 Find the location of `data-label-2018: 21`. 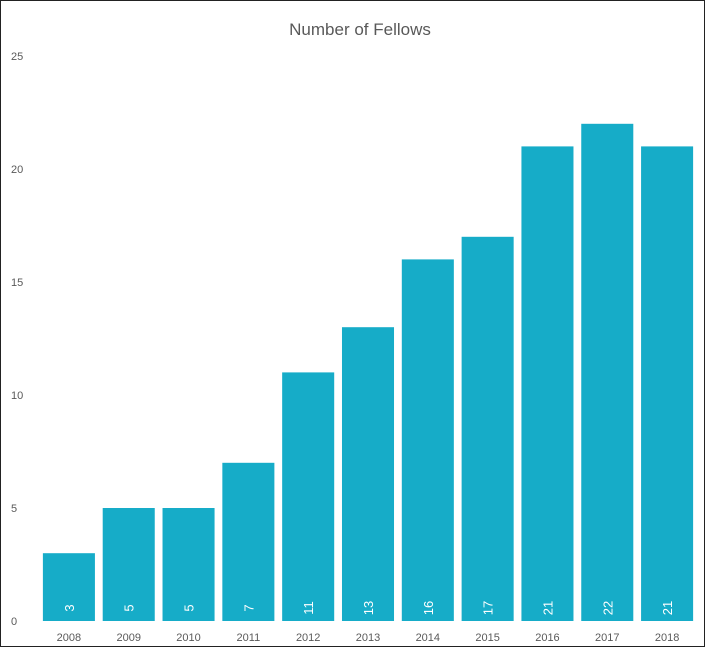

data-label-2018: 21 is located at coordinates (667, 608).